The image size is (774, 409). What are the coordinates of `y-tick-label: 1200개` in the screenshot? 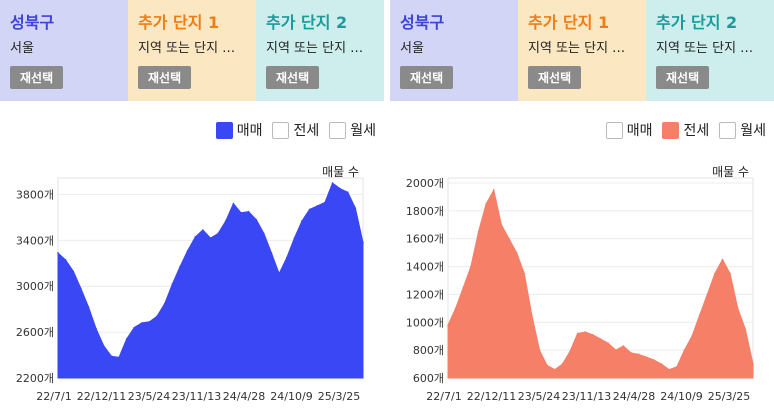 It's located at (425, 294).